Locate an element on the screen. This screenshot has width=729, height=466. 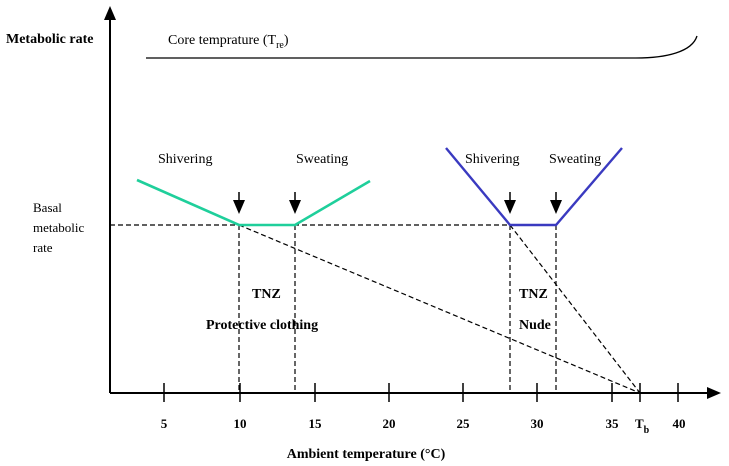
x-tick-label: 30 is located at coordinates (537, 423).